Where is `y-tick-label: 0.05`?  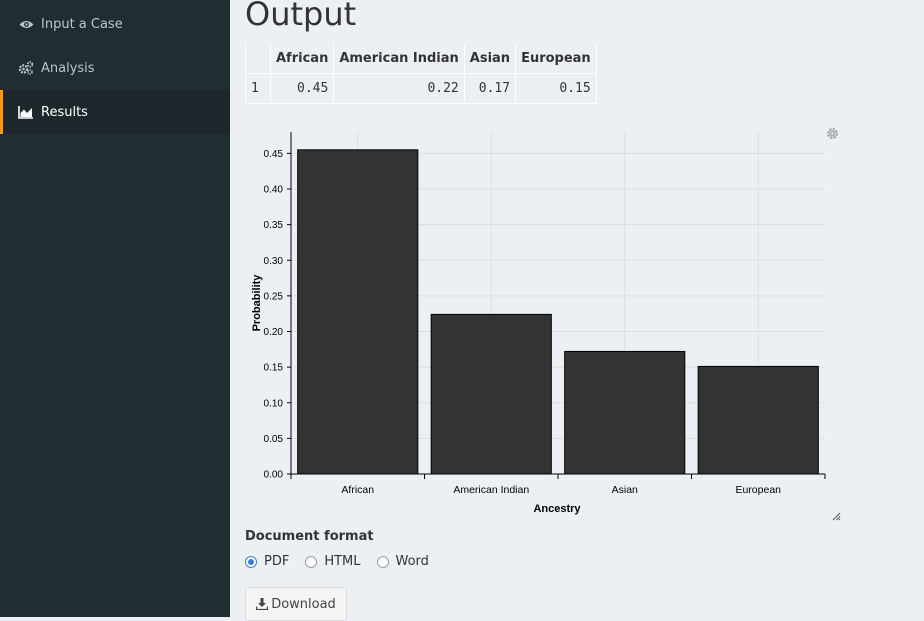 y-tick-label: 0.05 is located at coordinates (274, 439).